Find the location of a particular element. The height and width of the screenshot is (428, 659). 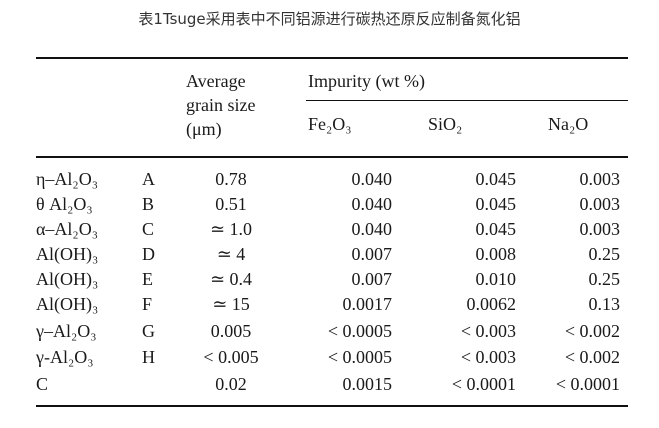

impurity-rule is located at coordinates (467, 100).